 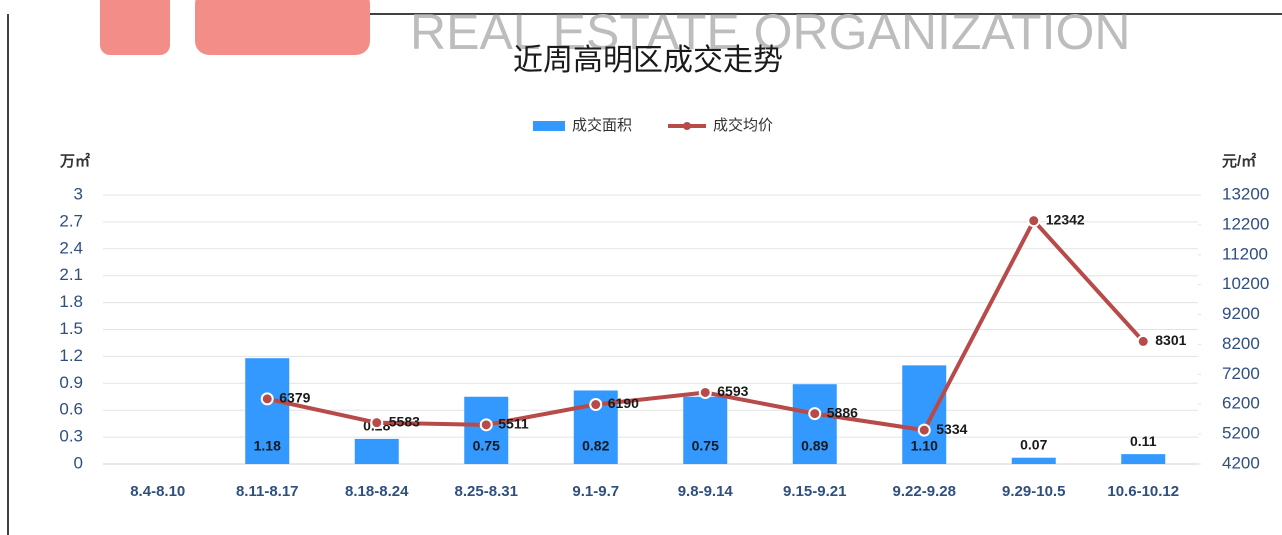 What do you see at coordinates (1143, 441) in the screenshot?
I see `bar-value-label: 0.11` at bounding box center [1143, 441].